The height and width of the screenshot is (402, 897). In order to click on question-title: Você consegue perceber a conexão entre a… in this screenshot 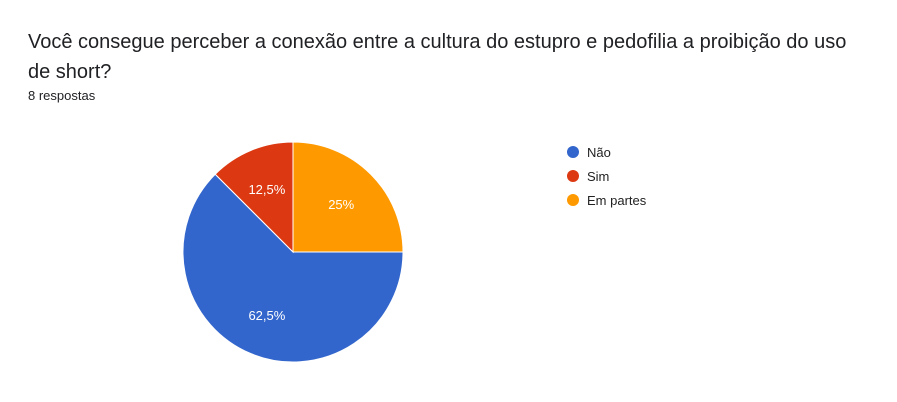, I will do `click(437, 57)`.